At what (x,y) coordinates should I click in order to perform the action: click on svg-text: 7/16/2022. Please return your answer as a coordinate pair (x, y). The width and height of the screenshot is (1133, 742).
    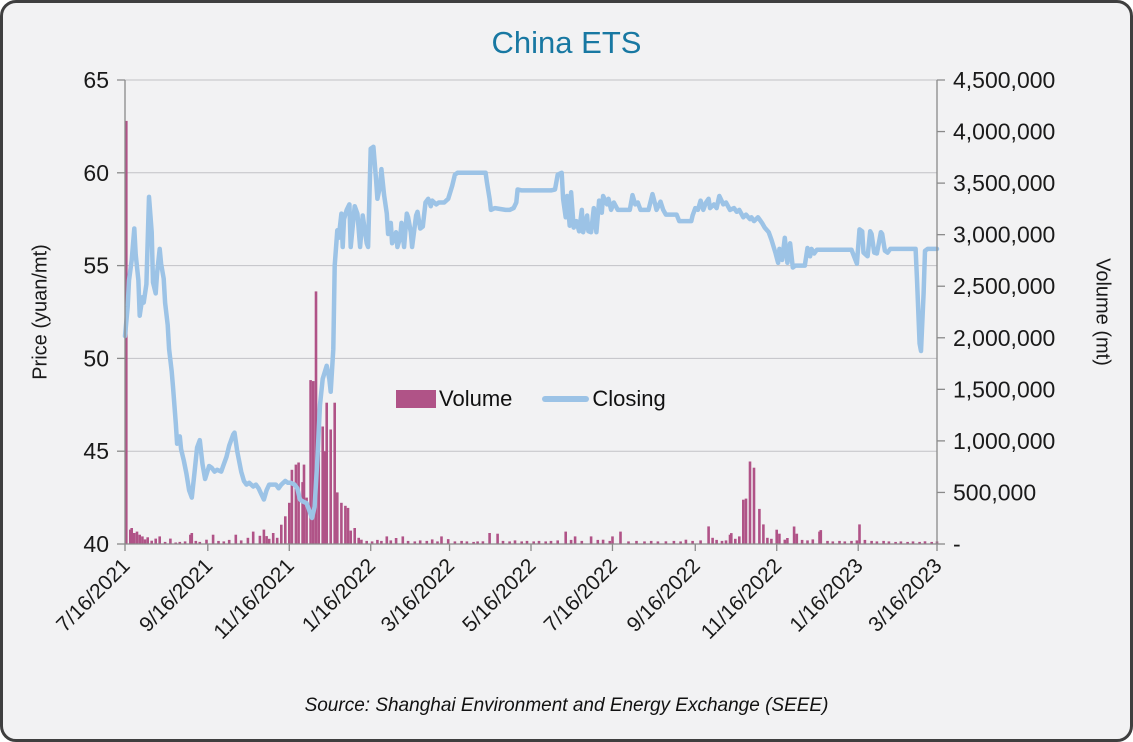
    Looking at the image, I should click on (581, 595).